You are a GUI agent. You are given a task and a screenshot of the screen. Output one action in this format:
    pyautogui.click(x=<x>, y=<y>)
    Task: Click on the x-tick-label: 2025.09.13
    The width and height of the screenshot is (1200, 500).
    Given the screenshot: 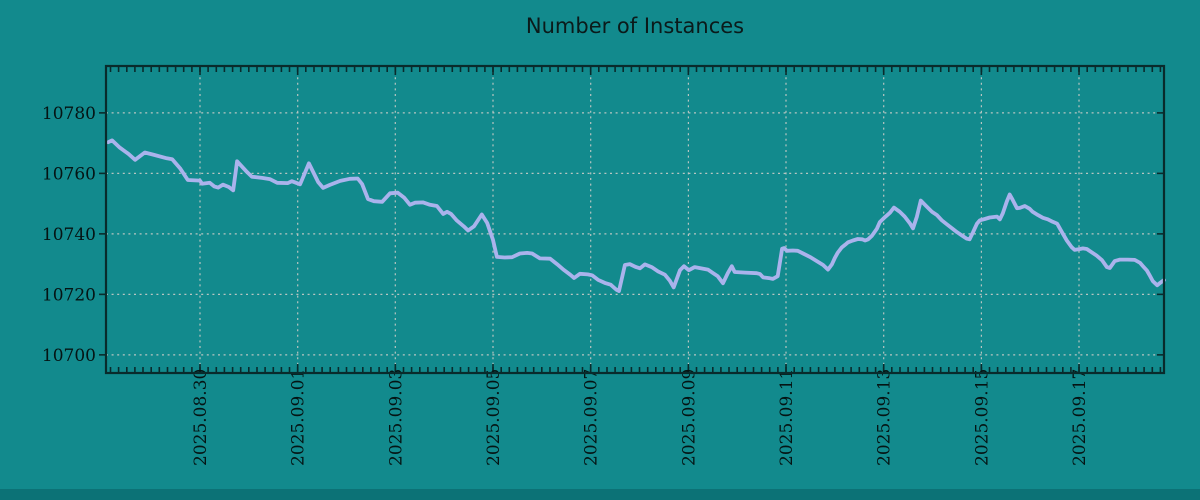 What is the action you would take?
    pyautogui.click(x=885, y=417)
    